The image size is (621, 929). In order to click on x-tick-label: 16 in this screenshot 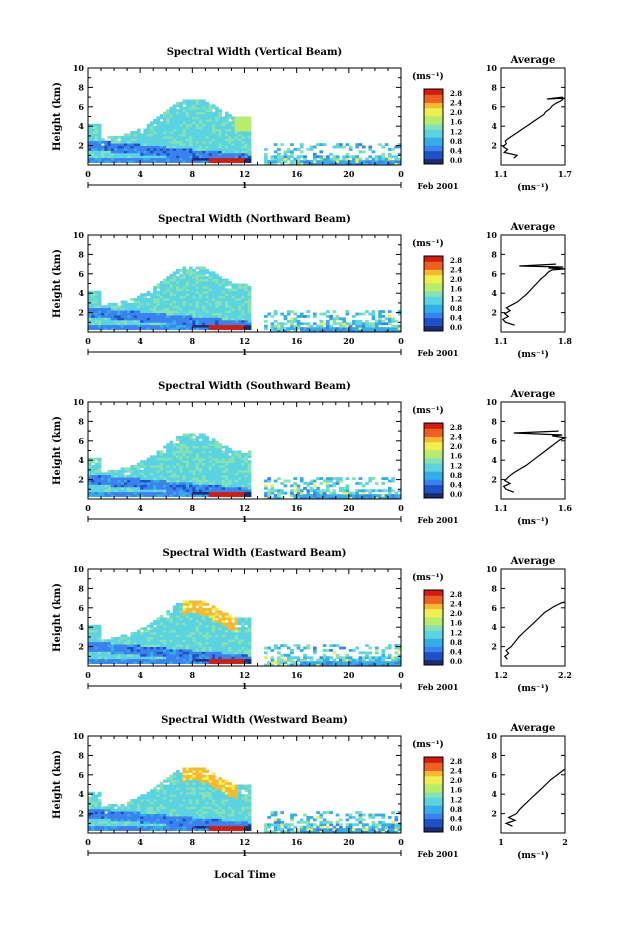, I will do `click(297, 174)`.